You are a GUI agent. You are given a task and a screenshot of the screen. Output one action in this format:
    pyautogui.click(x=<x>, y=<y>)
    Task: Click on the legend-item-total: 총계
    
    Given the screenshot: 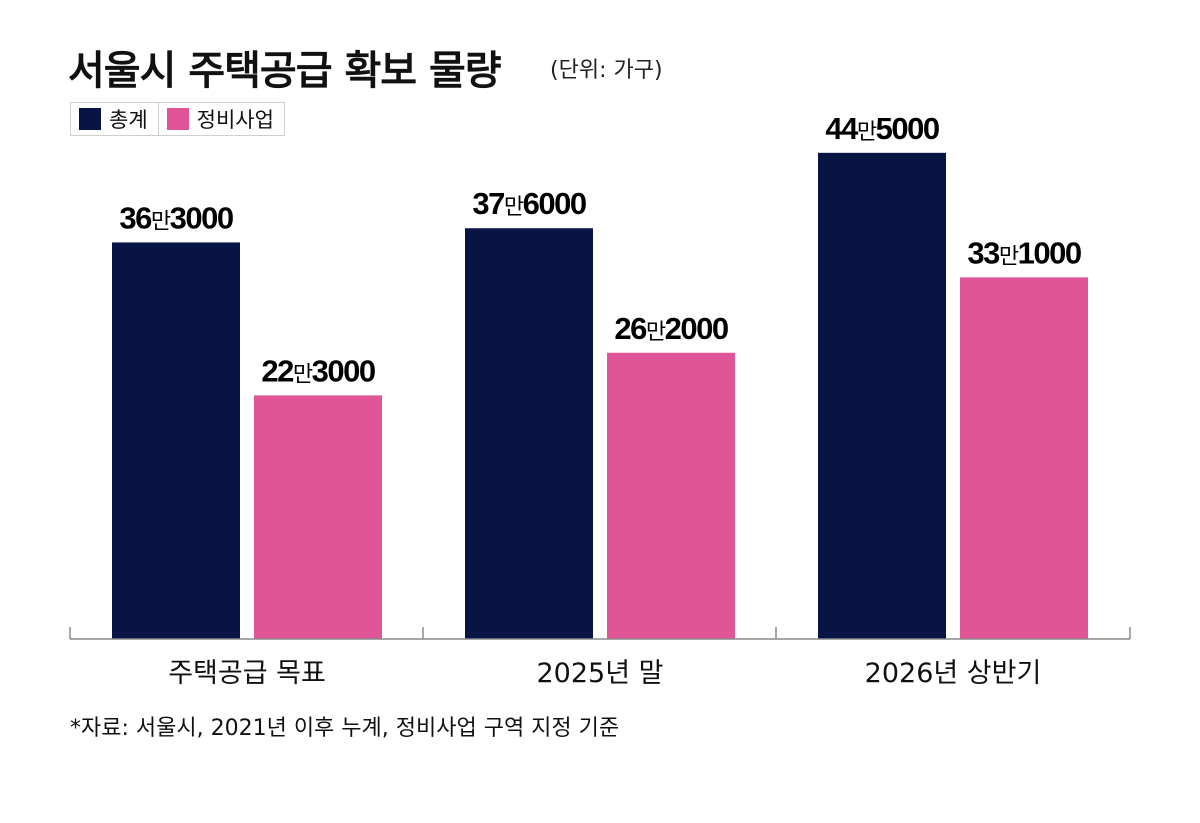 What is the action you would take?
    pyautogui.click(x=114, y=119)
    